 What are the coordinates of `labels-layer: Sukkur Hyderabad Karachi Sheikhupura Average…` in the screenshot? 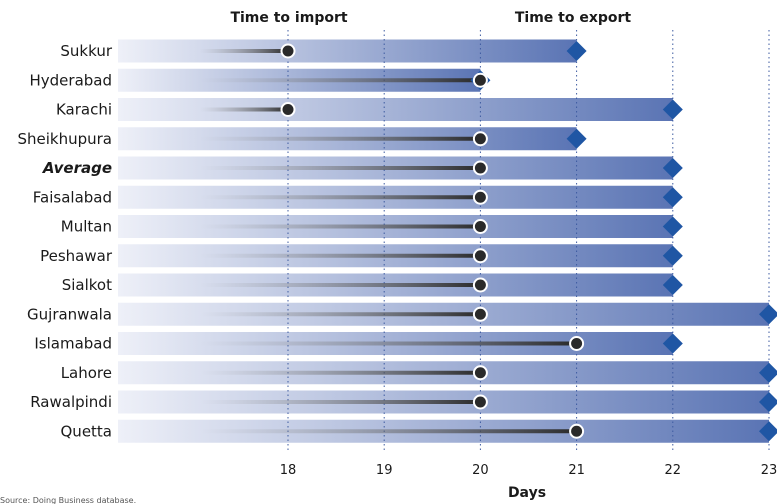 It's located at (64, 241).